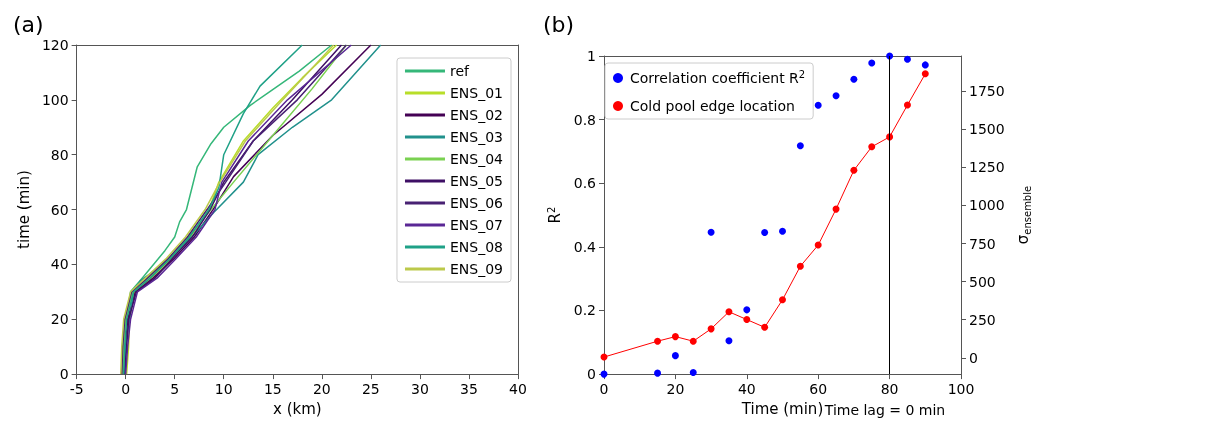 This screenshot has height=421, width=1223. What do you see at coordinates (460, 71) in the screenshot?
I see `legend-label: ref` at bounding box center [460, 71].